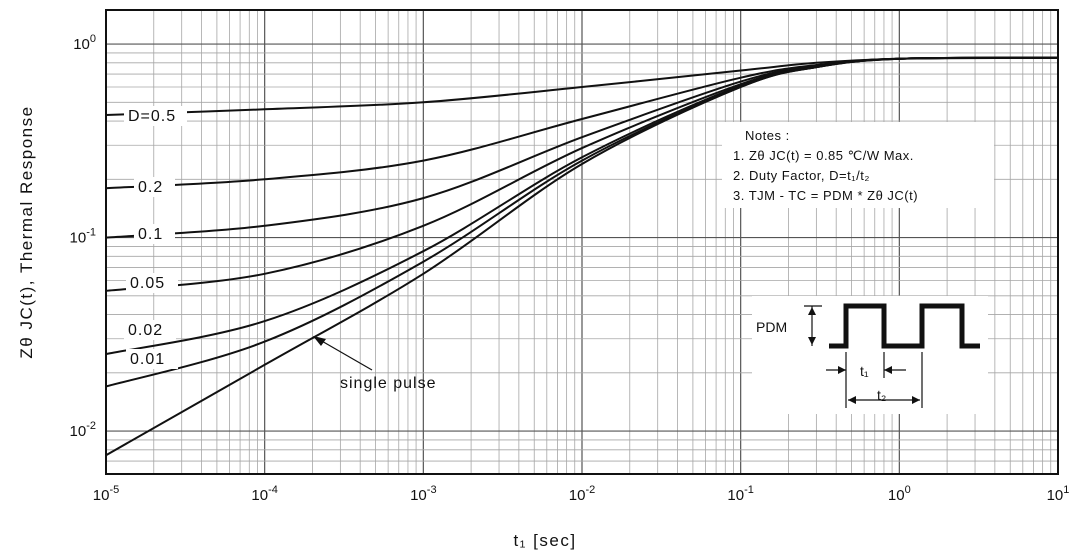 The width and height of the screenshot is (1076, 556). I want to click on x-tick-label: 10⁰, so click(899, 494).